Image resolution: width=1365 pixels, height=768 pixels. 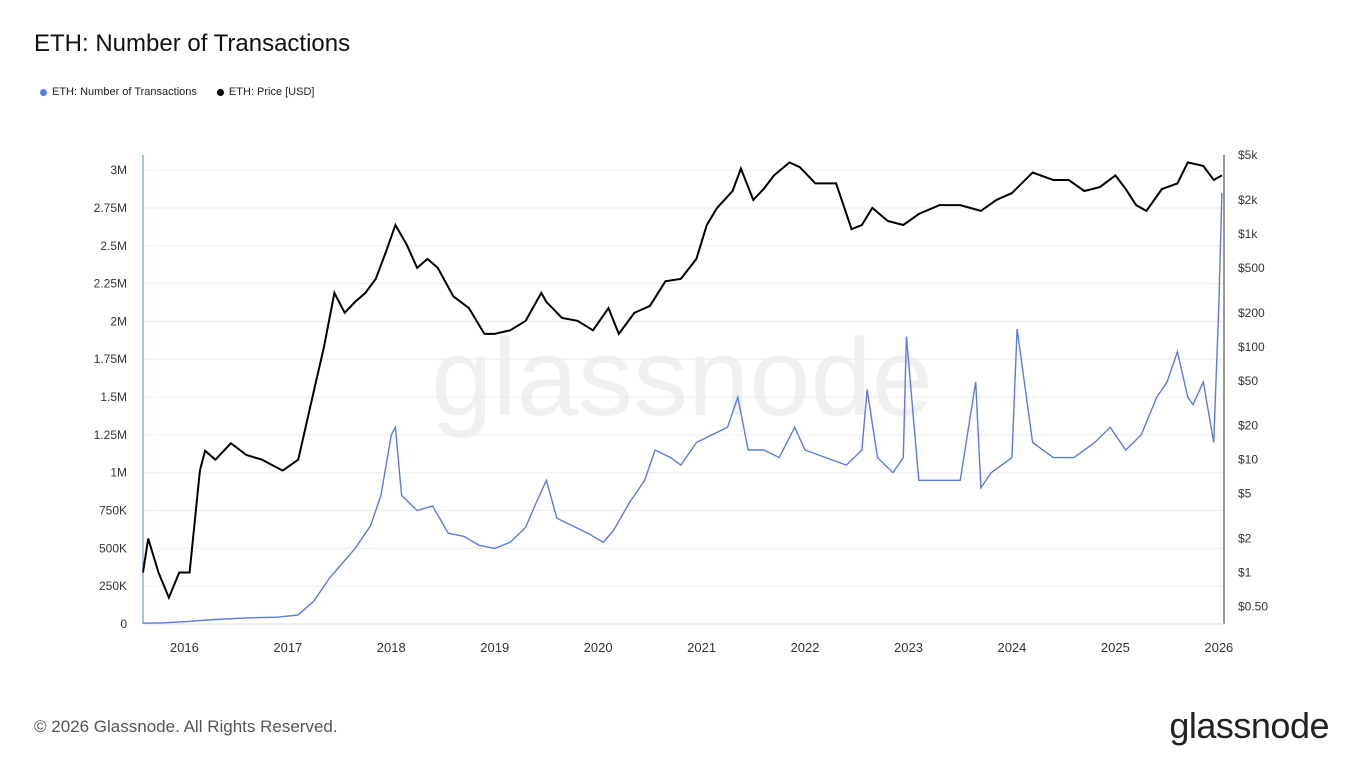 I want to click on left-tick-label: 1.25M, so click(x=110, y=435).